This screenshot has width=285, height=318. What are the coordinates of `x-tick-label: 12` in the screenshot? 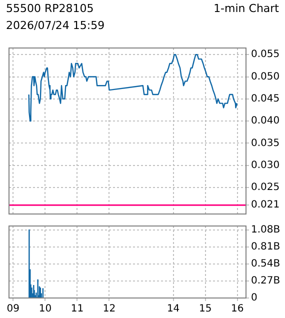 It's located at (109, 309).